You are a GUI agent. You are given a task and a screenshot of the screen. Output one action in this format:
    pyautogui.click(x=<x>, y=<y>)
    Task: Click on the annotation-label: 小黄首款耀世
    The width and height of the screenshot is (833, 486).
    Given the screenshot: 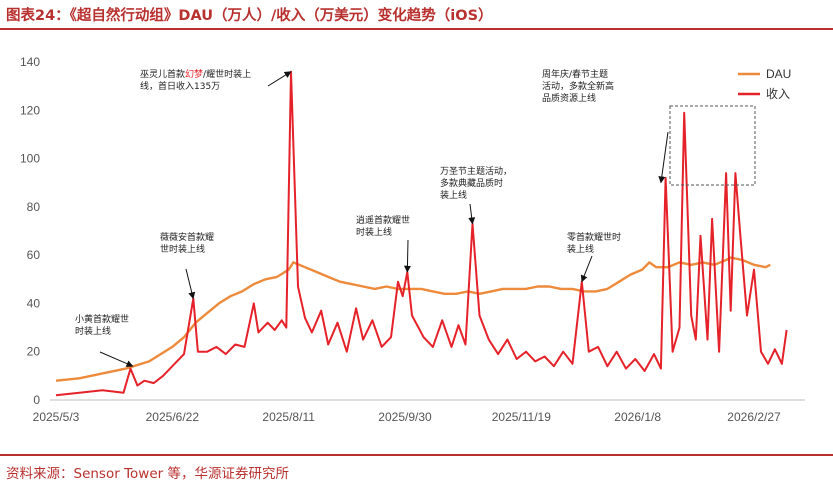 What is the action you would take?
    pyautogui.click(x=102, y=319)
    